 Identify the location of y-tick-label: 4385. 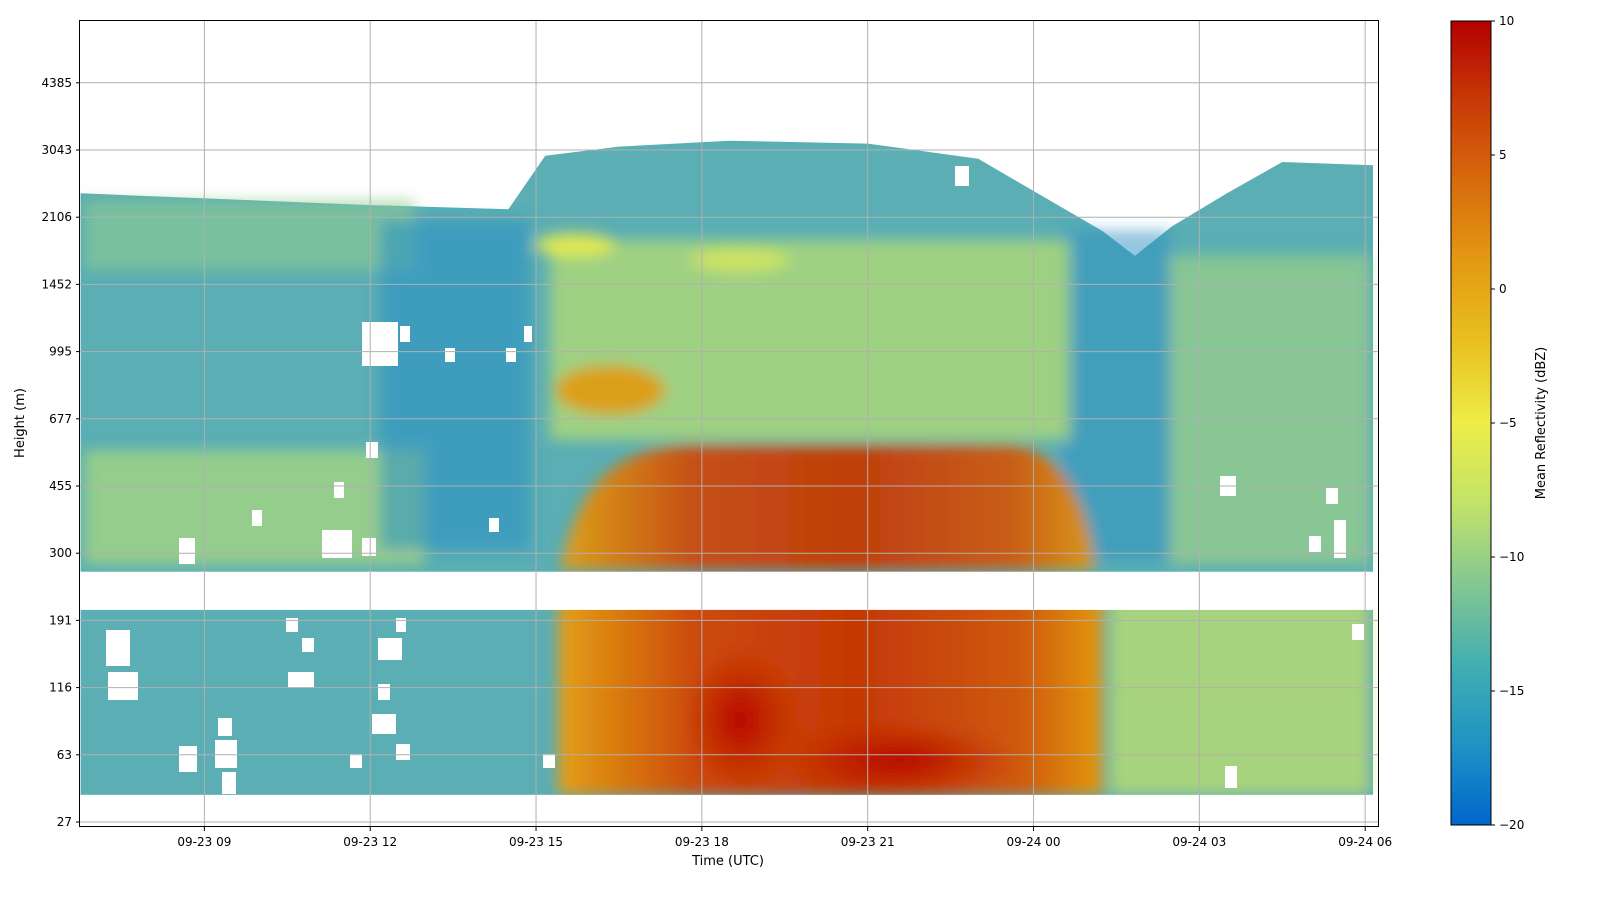
(56, 83).